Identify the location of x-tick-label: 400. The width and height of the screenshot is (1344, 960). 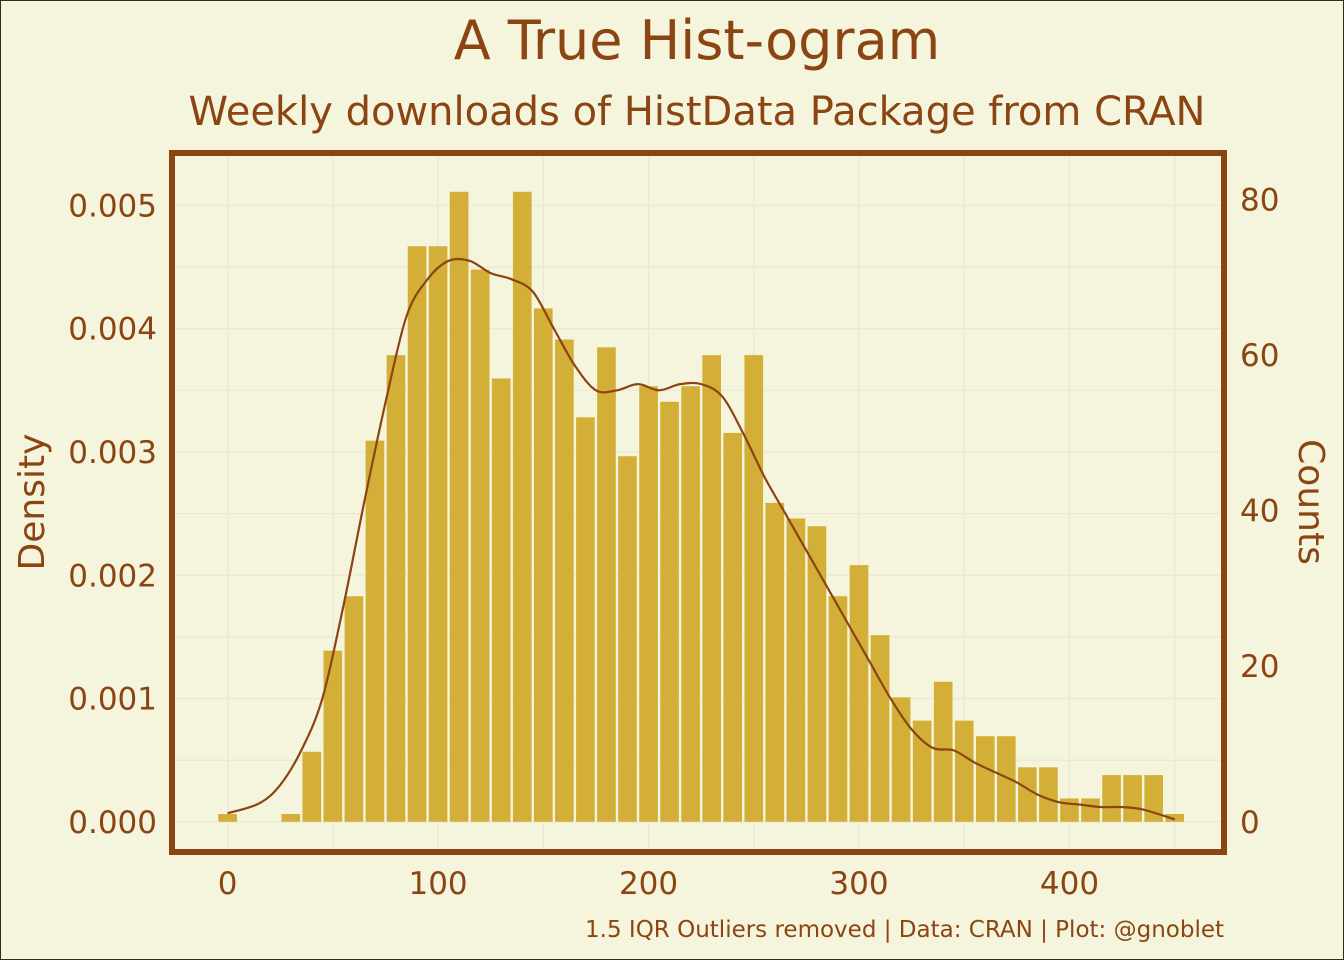
(1069, 884).